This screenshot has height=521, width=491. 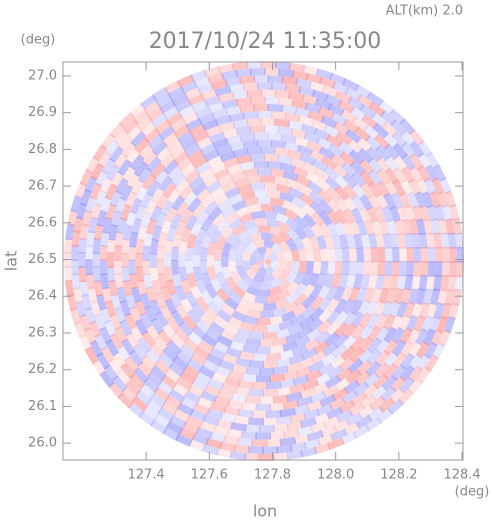 What do you see at coordinates (38, 40) in the screenshot?
I see `y-unit: (deg)` at bounding box center [38, 40].